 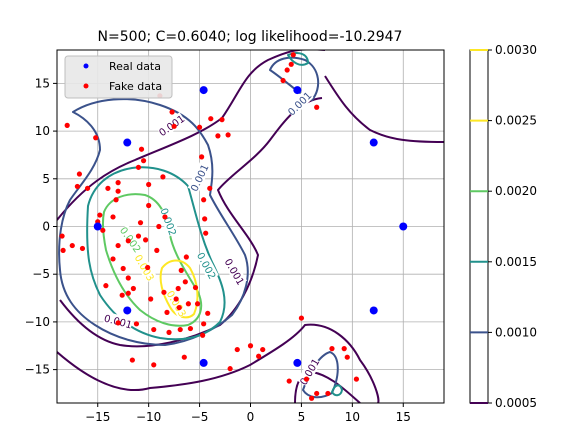 I want to click on legend-label-fake: Fake data, so click(x=135, y=86).